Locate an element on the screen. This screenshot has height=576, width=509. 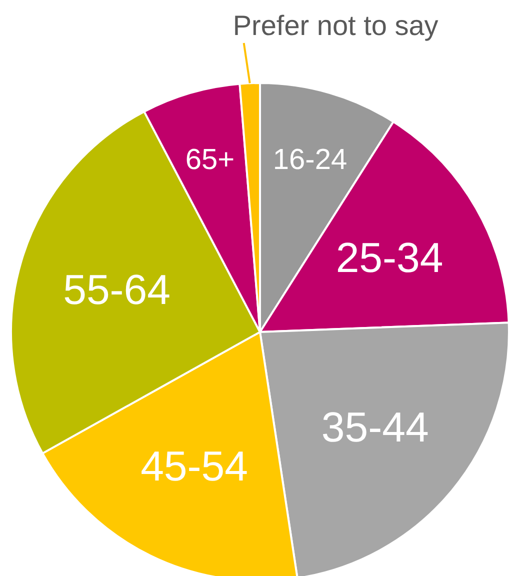
slice-label: Prefer not to say is located at coordinates (335, 25).